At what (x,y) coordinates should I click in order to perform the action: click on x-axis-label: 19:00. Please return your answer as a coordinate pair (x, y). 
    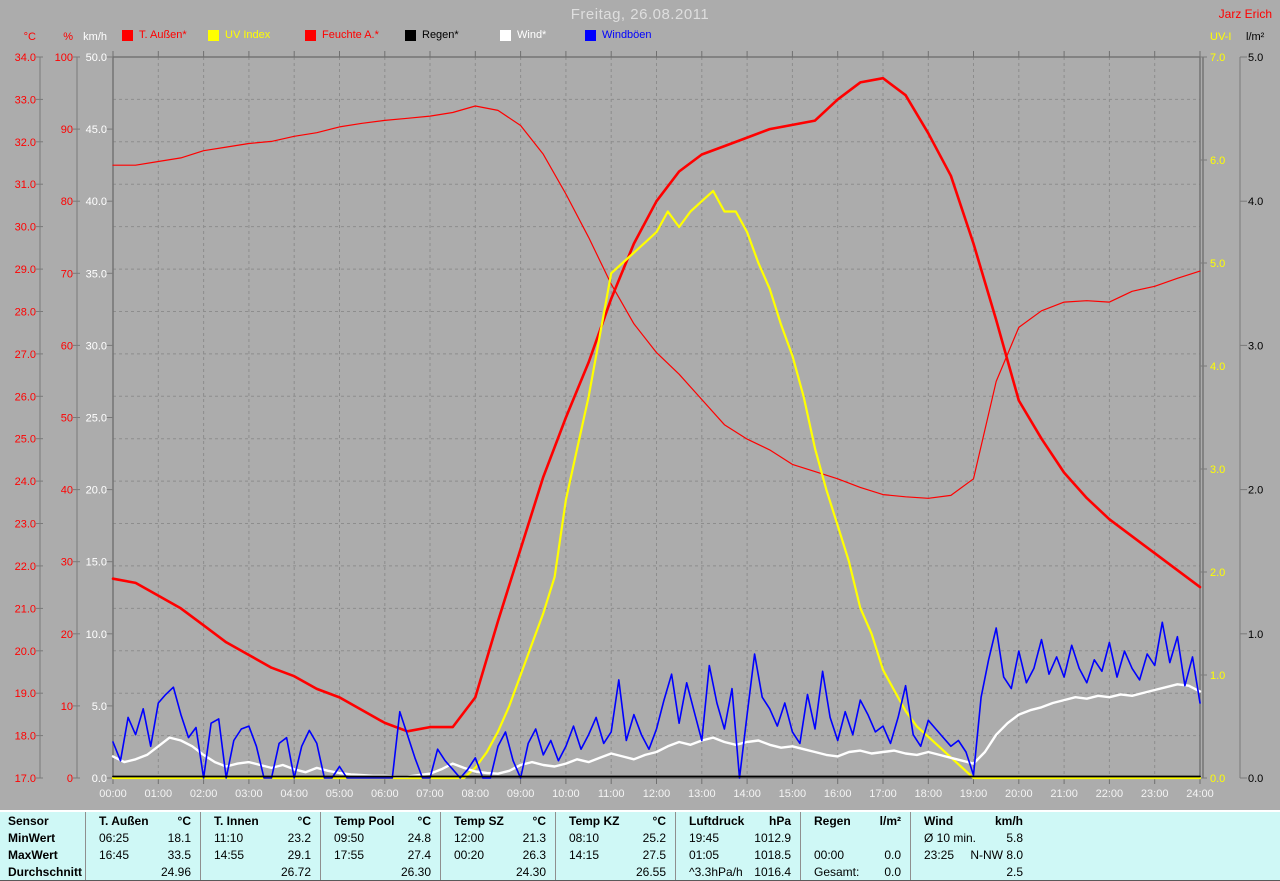
    Looking at the image, I should click on (974, 794).